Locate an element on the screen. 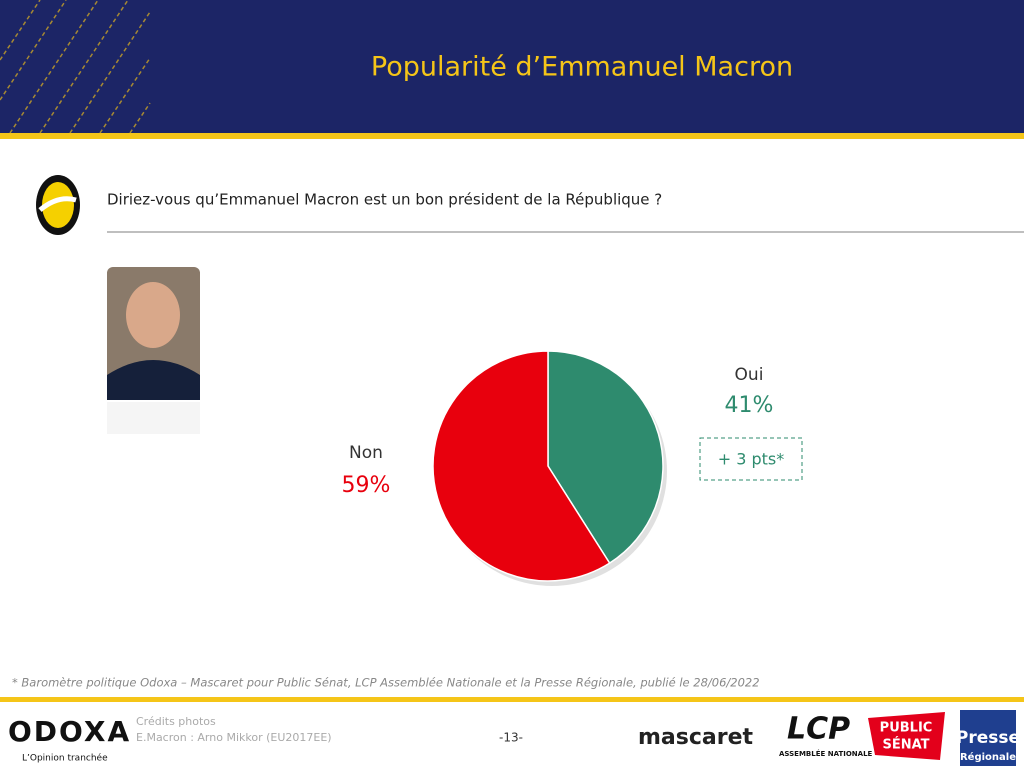  logo-presse-1: Presse is located at coordinates (988, 738).